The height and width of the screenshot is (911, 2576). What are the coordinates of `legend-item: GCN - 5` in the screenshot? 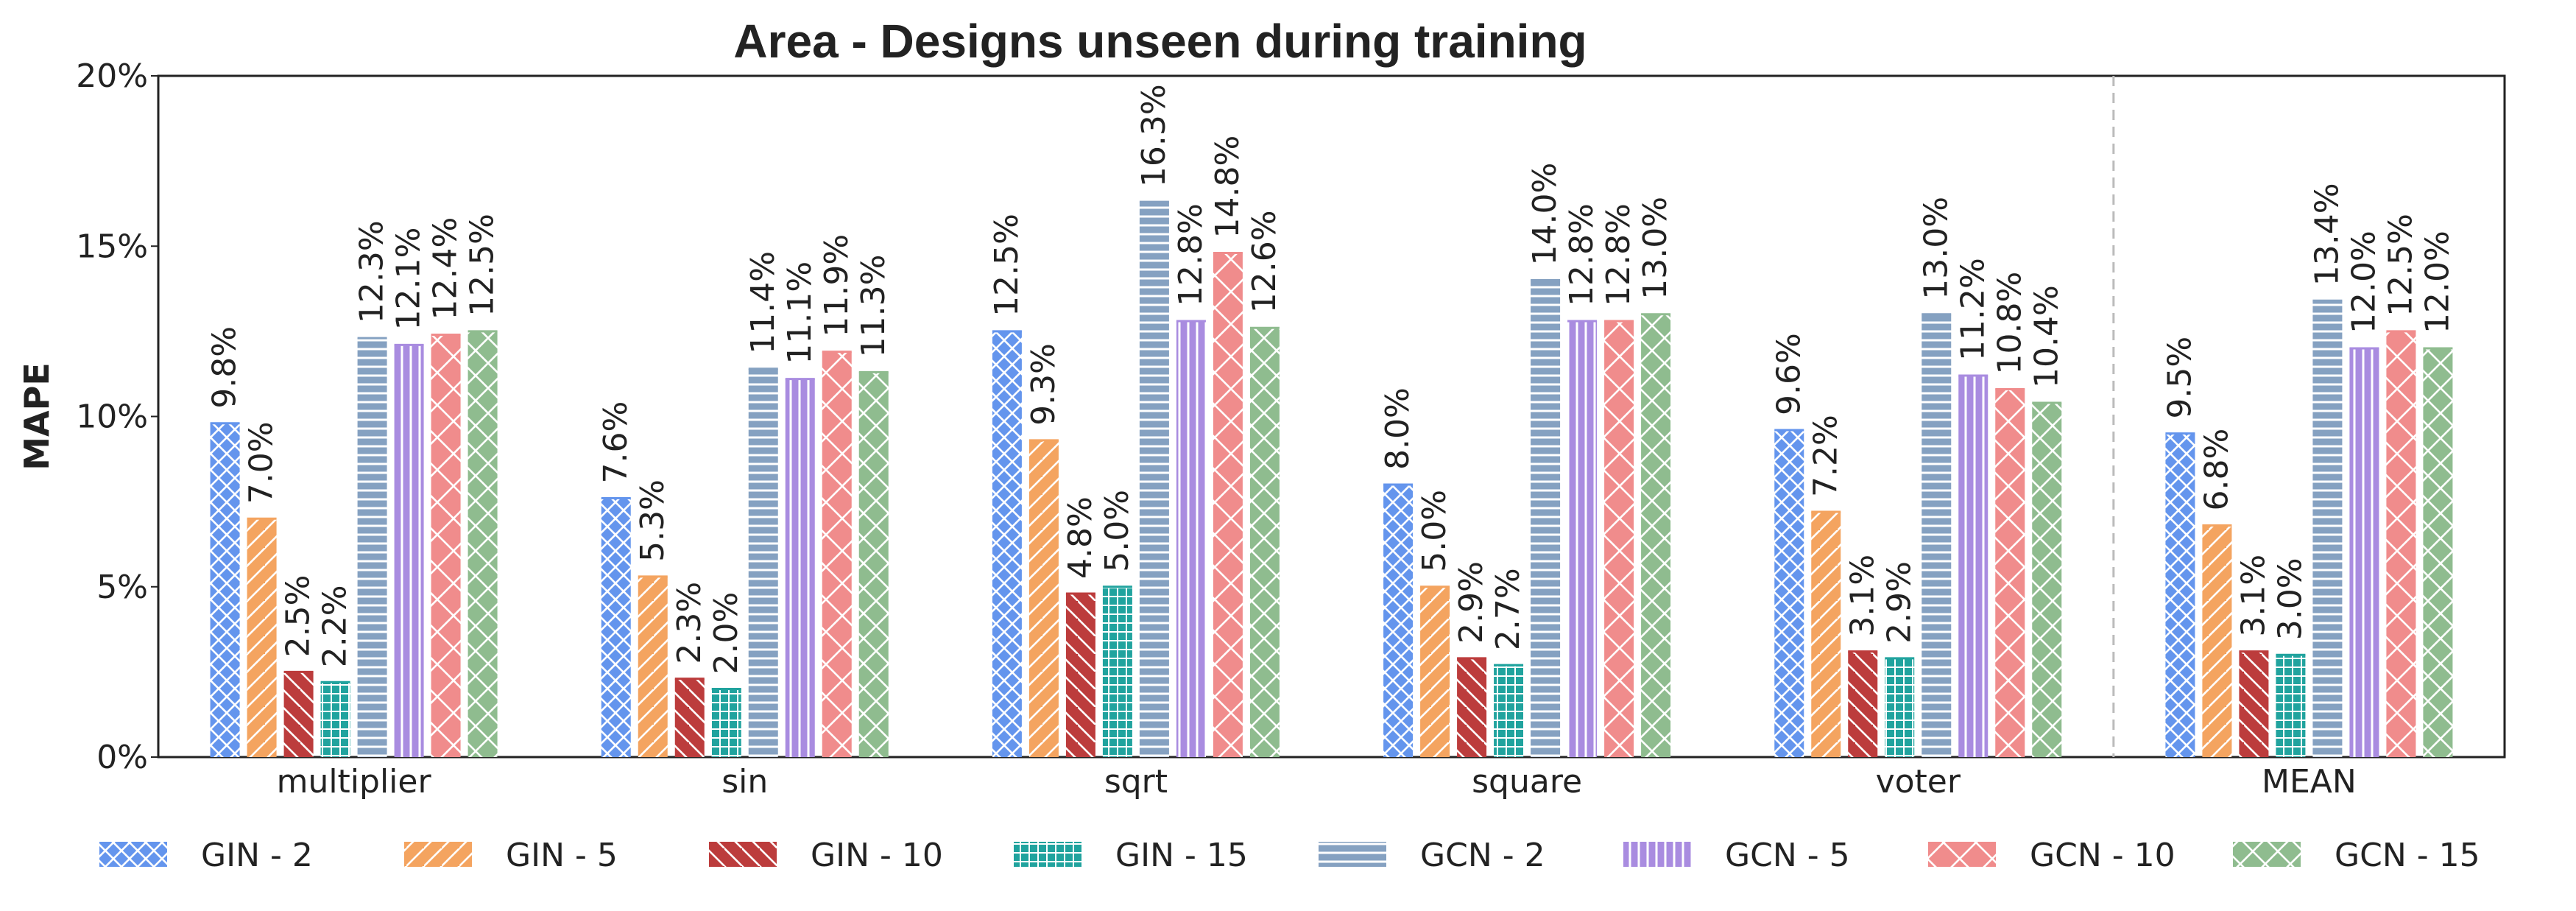 It's located at (1736, 855).